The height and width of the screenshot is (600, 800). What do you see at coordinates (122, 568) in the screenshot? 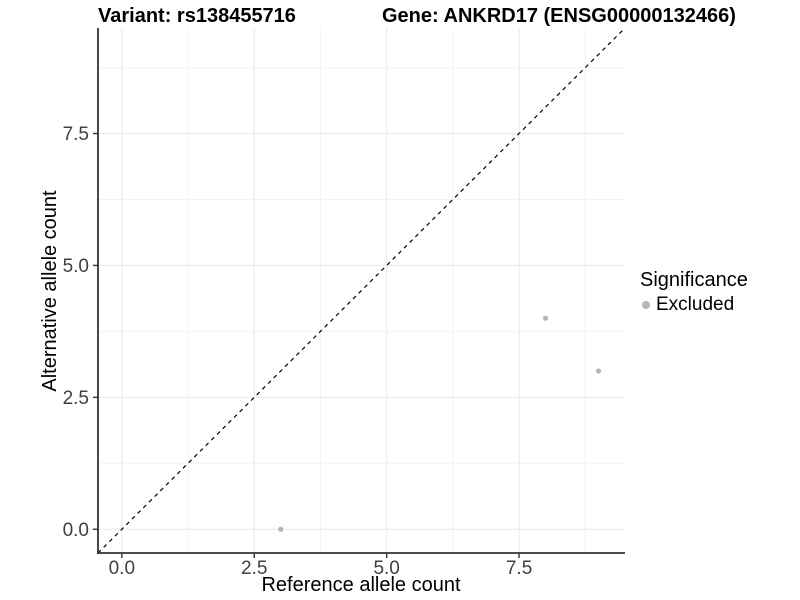
I see `x-tick-label: 0.0` at bounding box center [122, 568].